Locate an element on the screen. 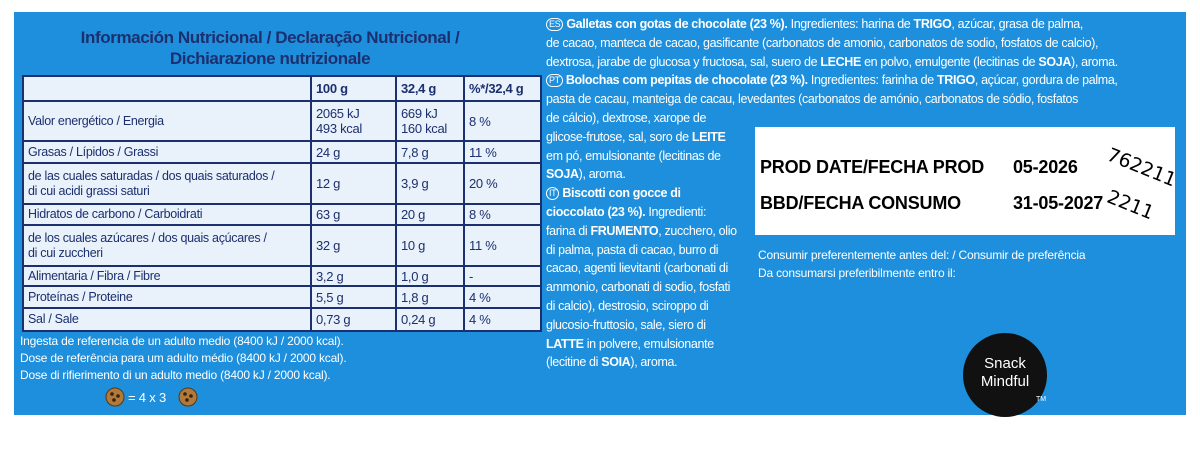 This screenshot has width=1200, height=450. value-cell: 10 g is located at coordinates (430, 245).